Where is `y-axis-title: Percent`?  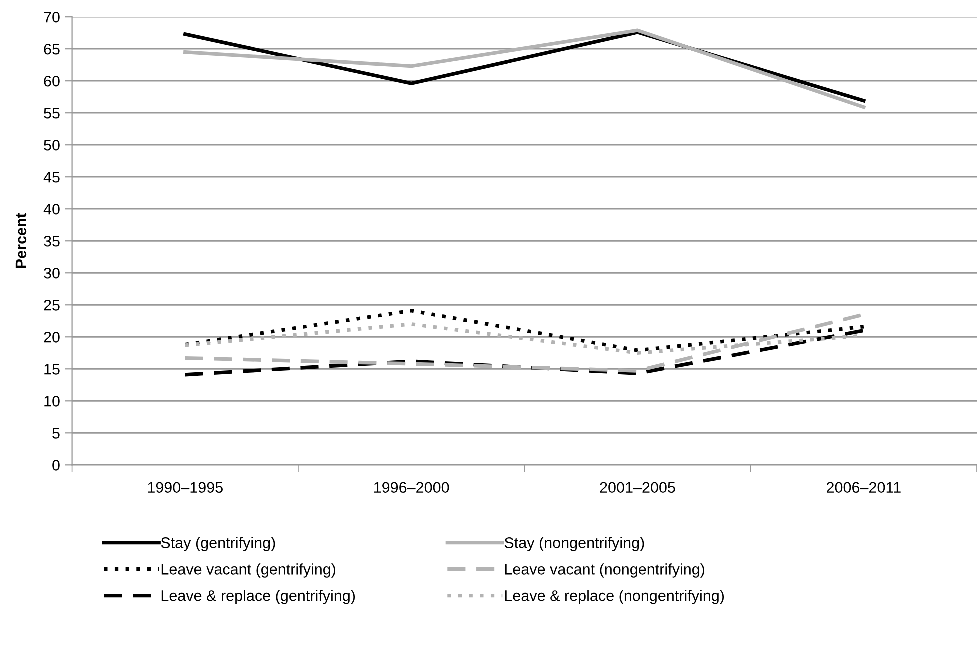
y-axis-title: Percent is located at coordinates (21, 240).